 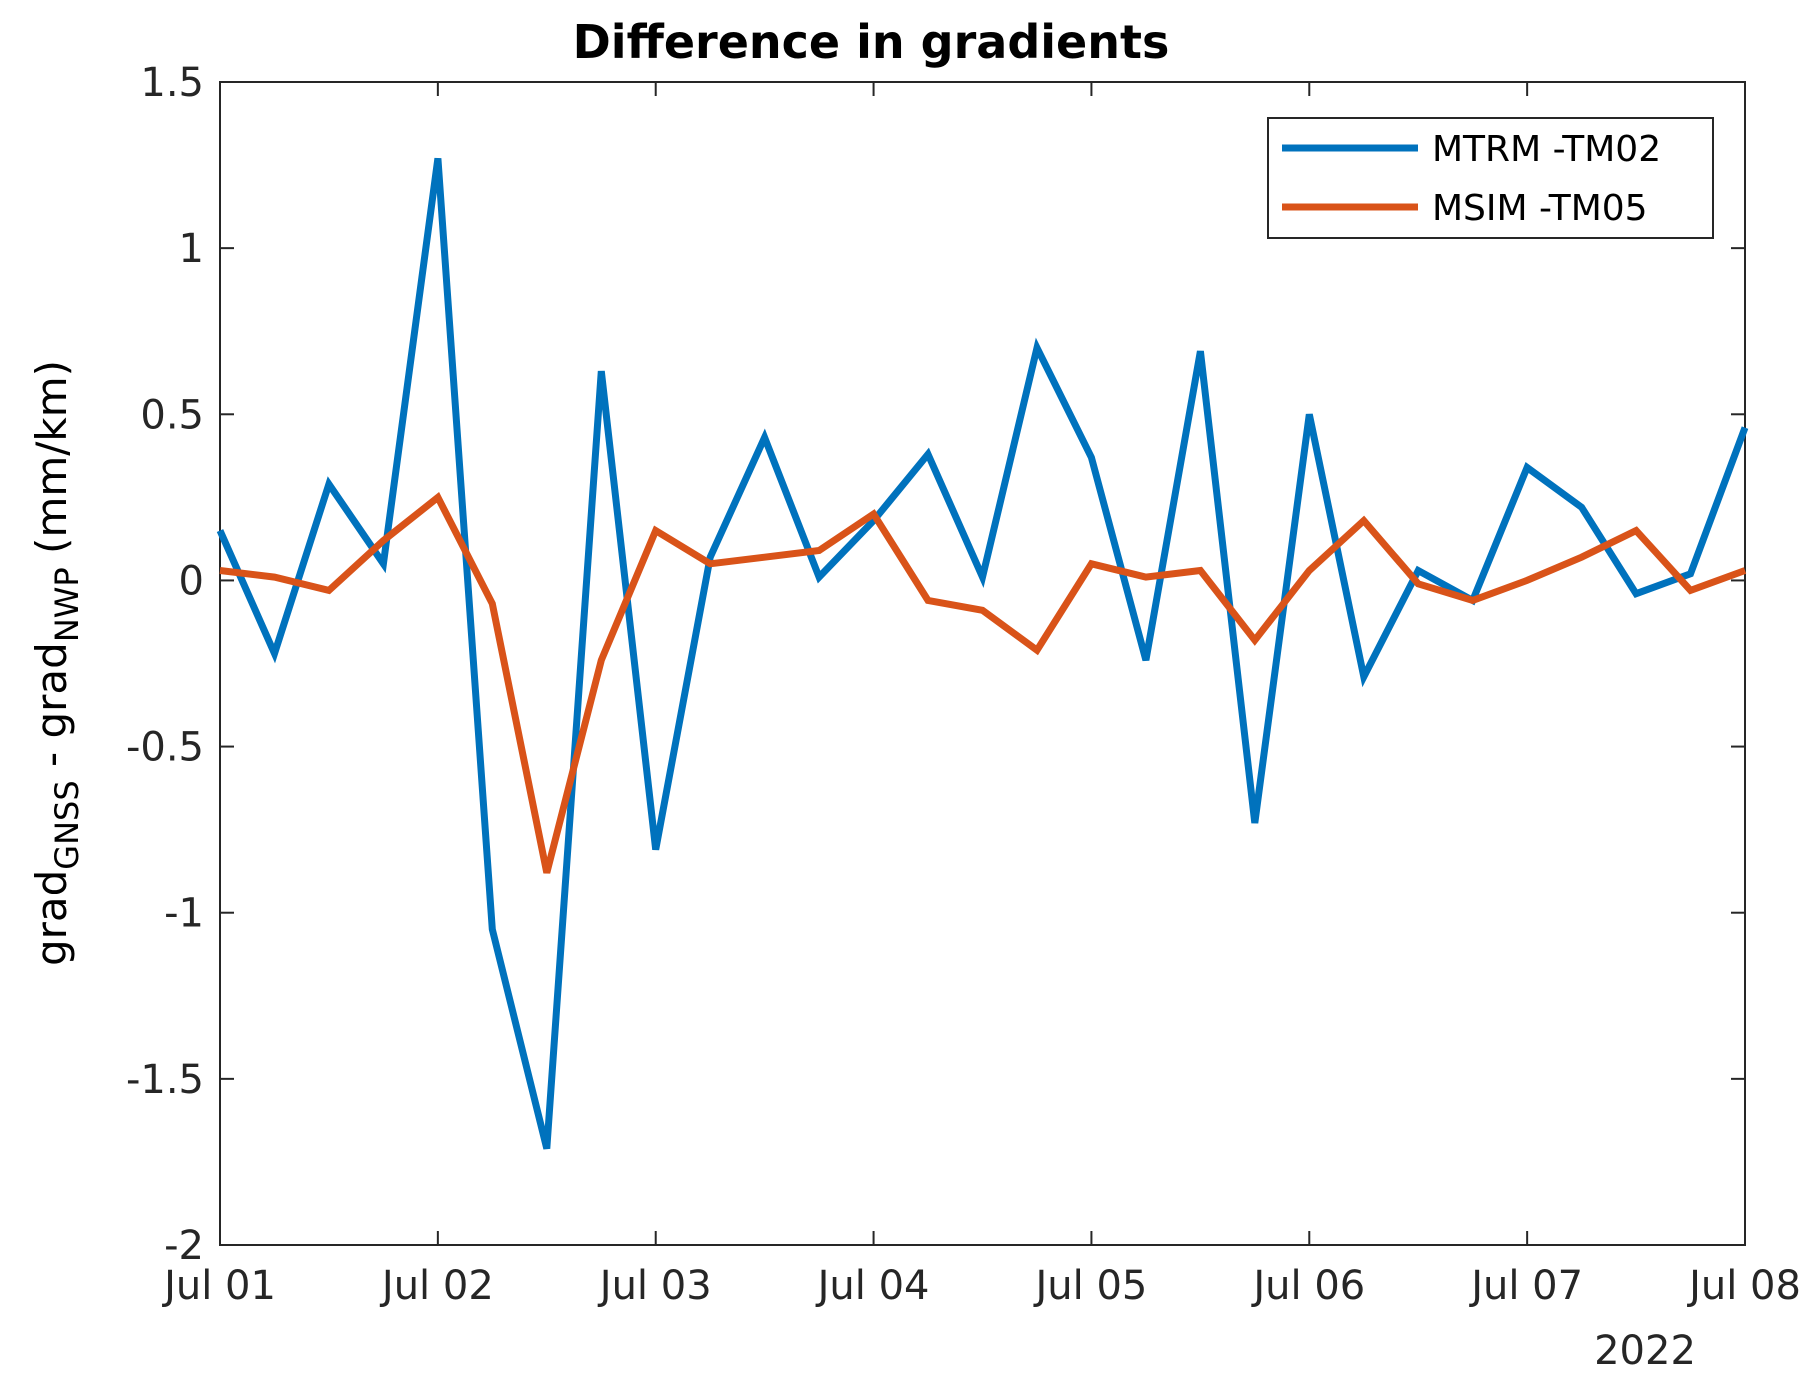 What do you see at coordinates (51, 463) in the screenshot?
I see `y-label-unit: (mm/km)` at bounding box center [51, 463].